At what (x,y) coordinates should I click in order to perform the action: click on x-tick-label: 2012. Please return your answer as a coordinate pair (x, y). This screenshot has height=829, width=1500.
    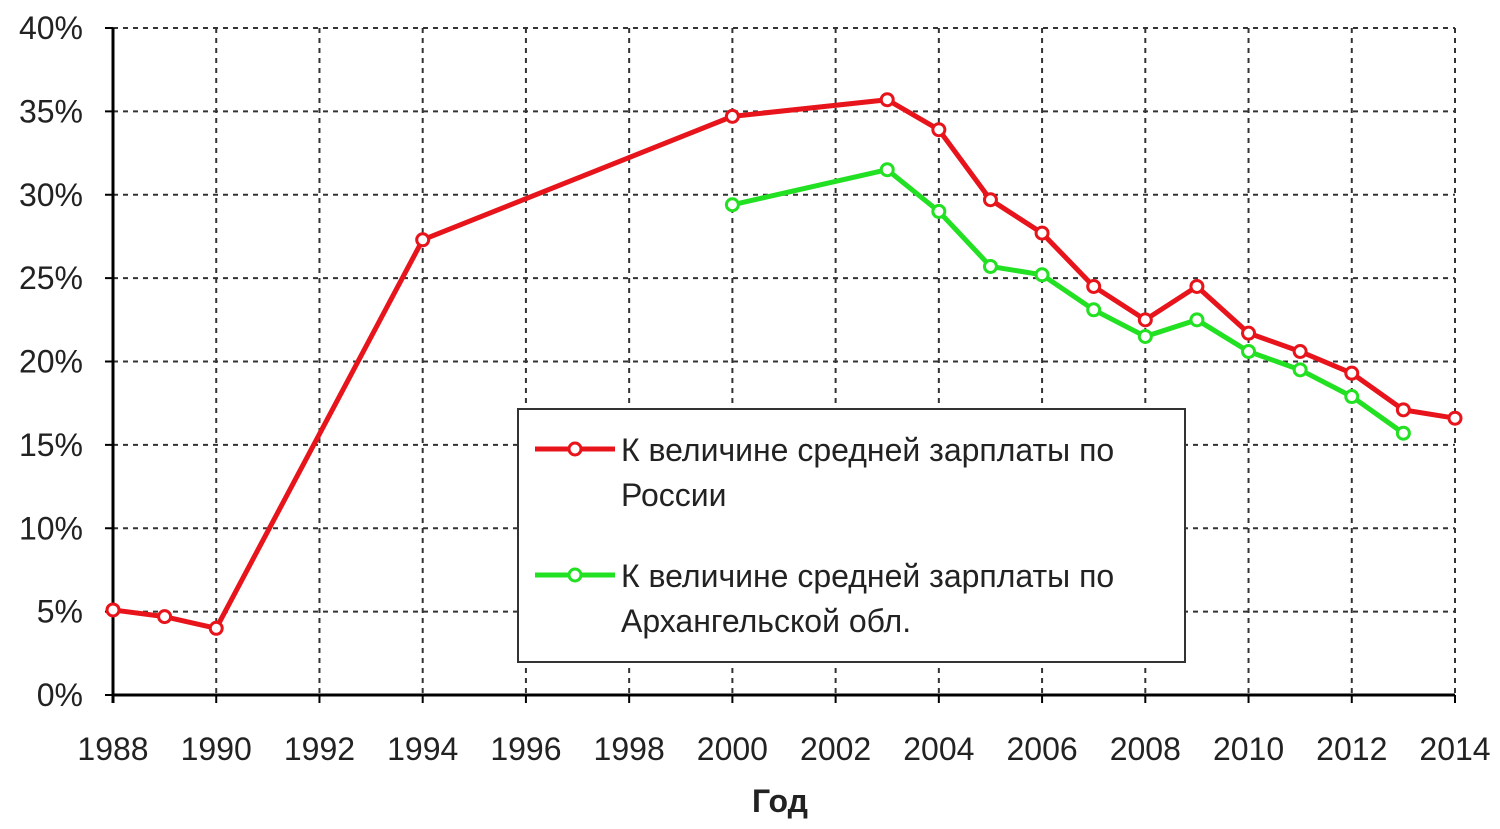
    Looking at the image, I should click on (1351, 749).